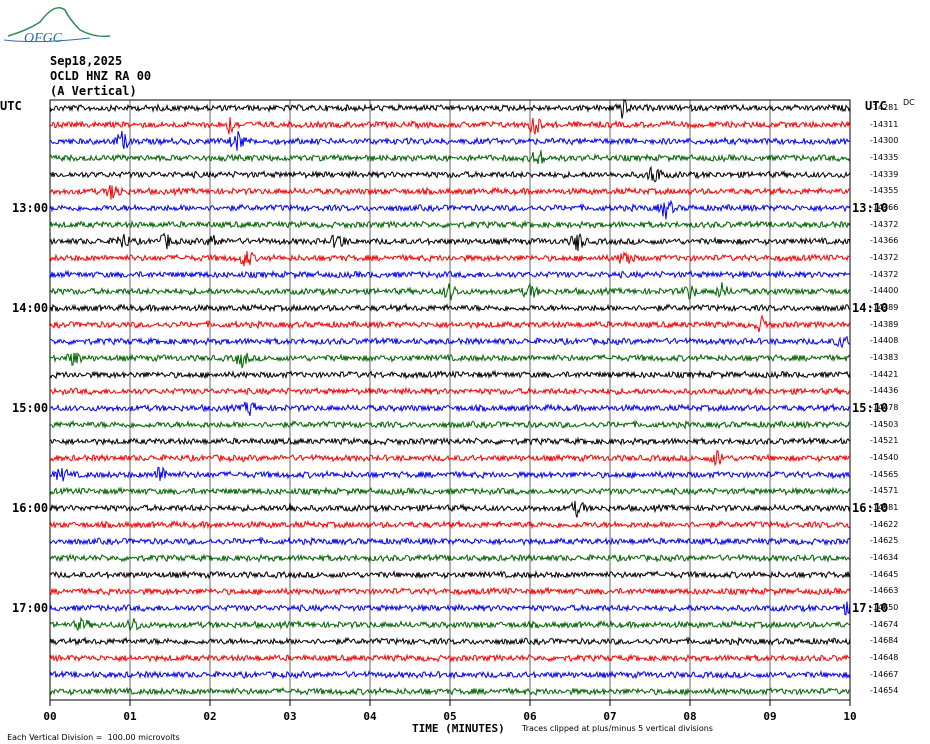 This screenshot has width=930, height=744. What do you see at coordinates (850, 716) in the screenshot?
I see `x-tick-label: 10` at bounding box center [850, 716].